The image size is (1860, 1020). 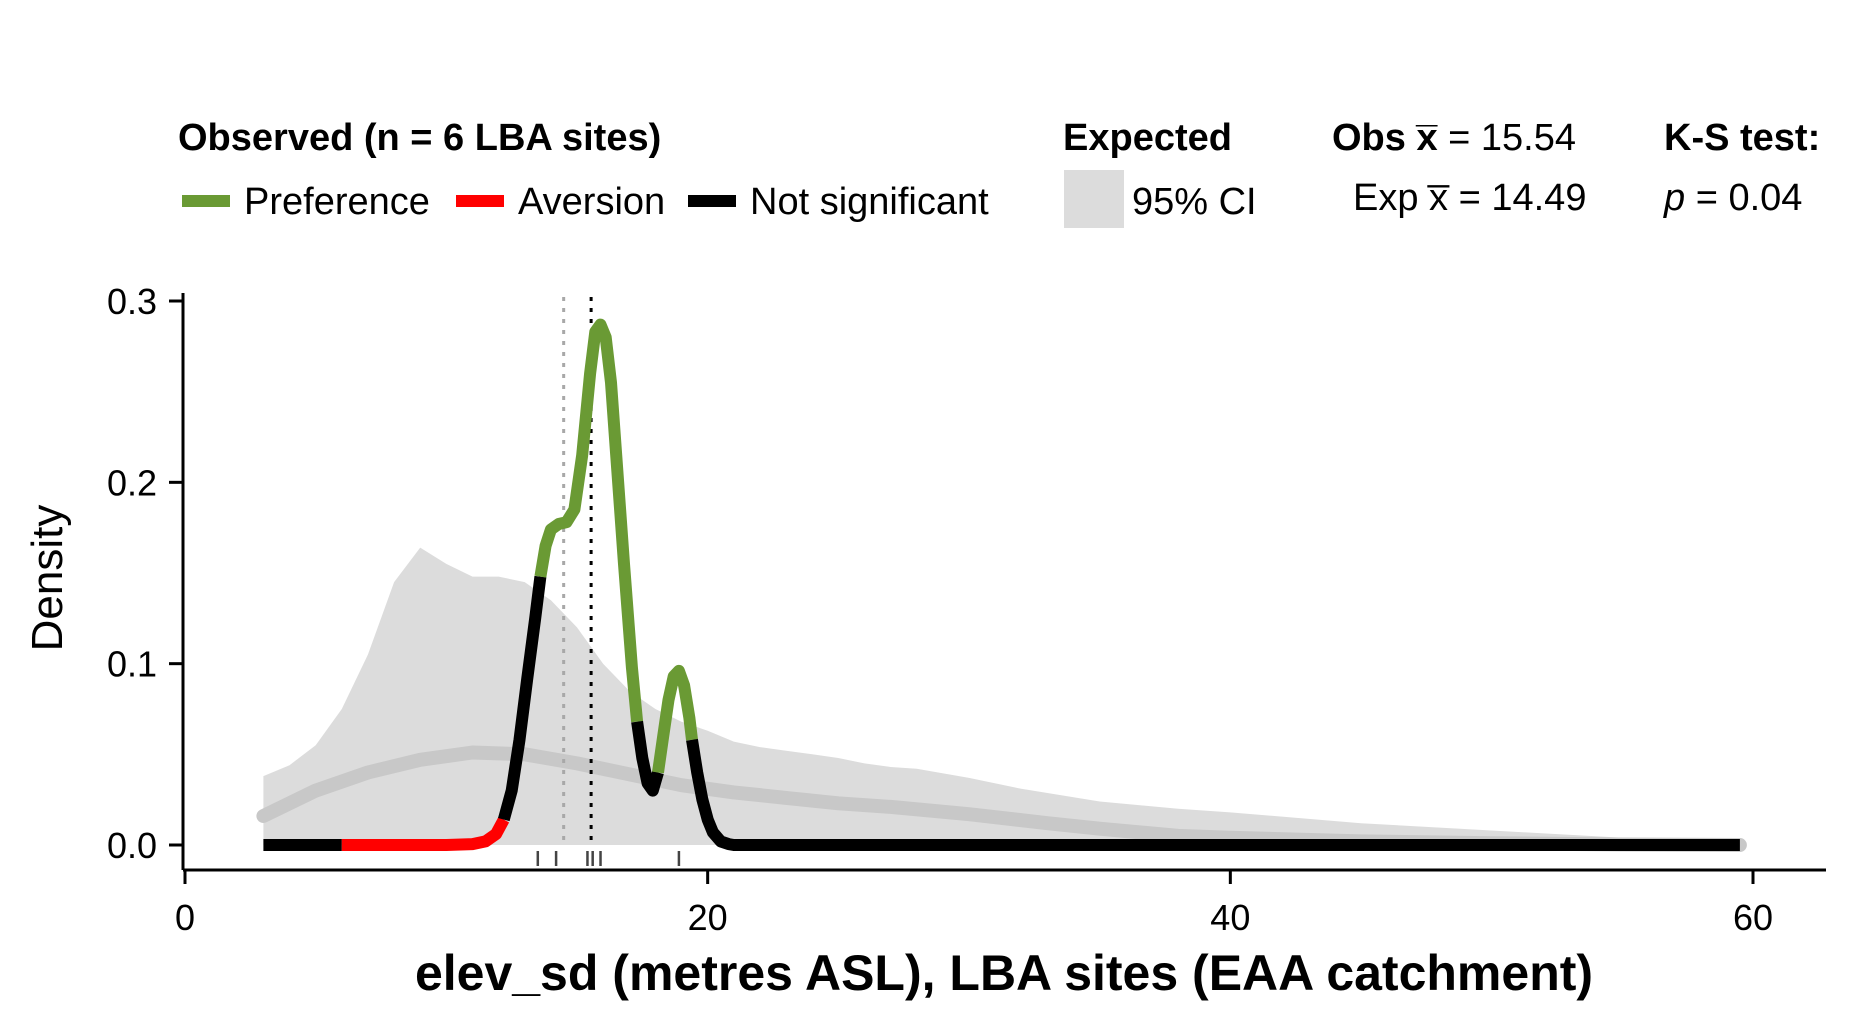 I want to click on legend-exp-mean: Exp x̅ = 14.49, so click(x=1469, y=198).